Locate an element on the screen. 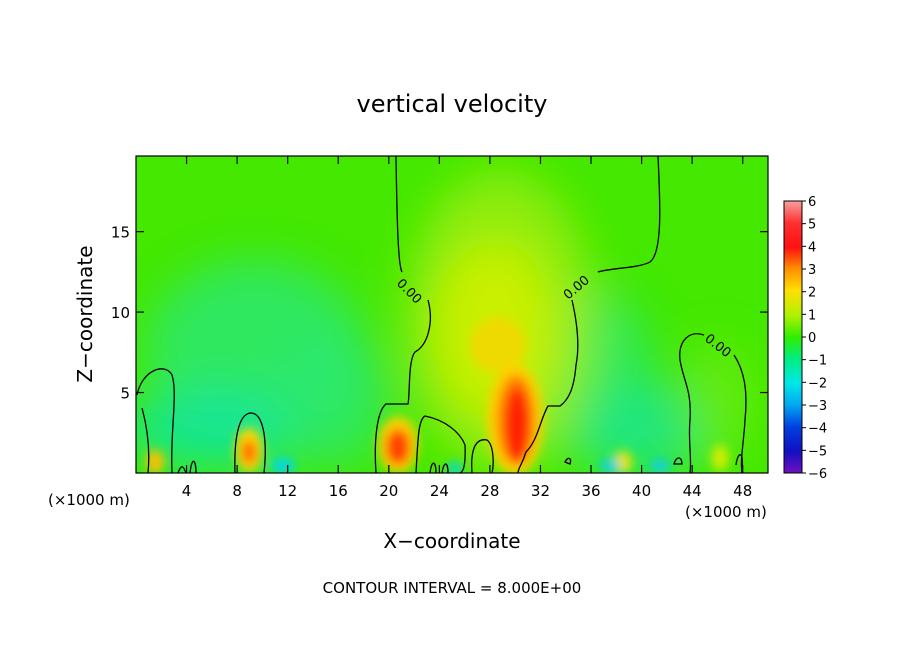 This screenshot has width=904, height=654. y-tick-label: 10 is located at coordinates (120, 313).